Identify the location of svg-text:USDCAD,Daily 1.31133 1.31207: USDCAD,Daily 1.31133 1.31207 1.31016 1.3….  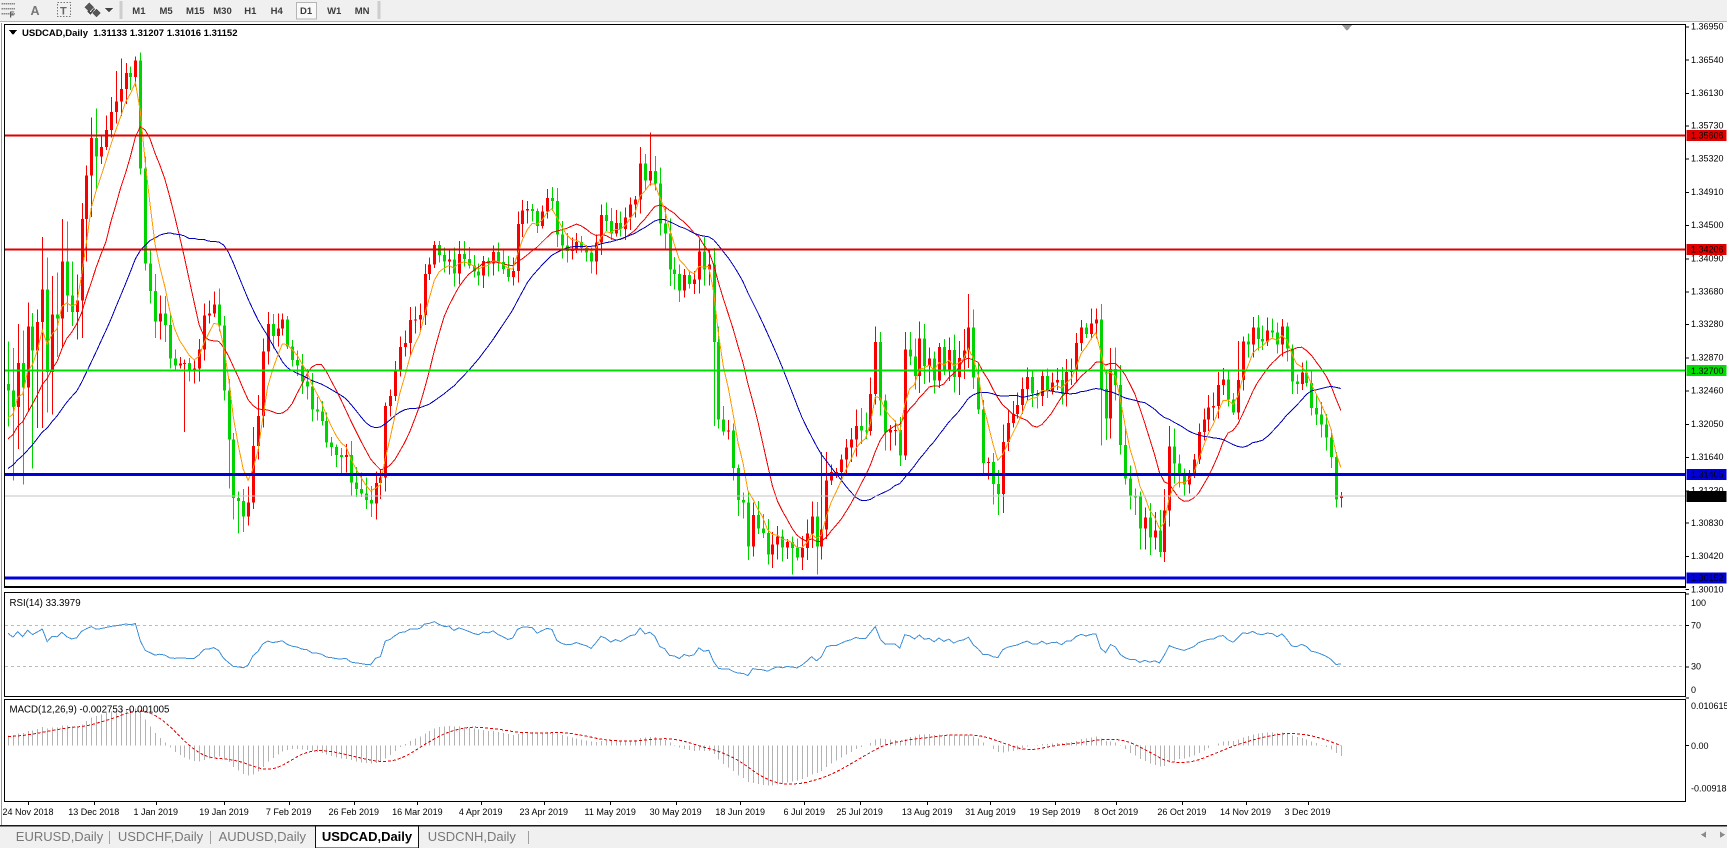
(130, 33).